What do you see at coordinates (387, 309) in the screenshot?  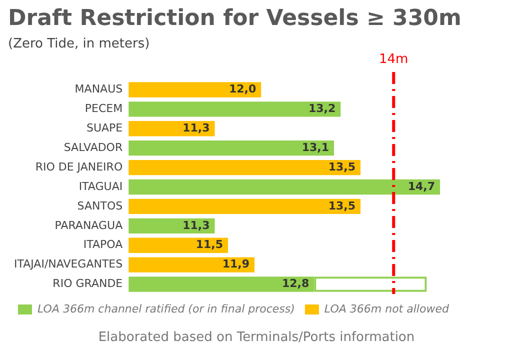 I see `legend-label: LOA 366m not allowed` at bounding box center [387, 309].